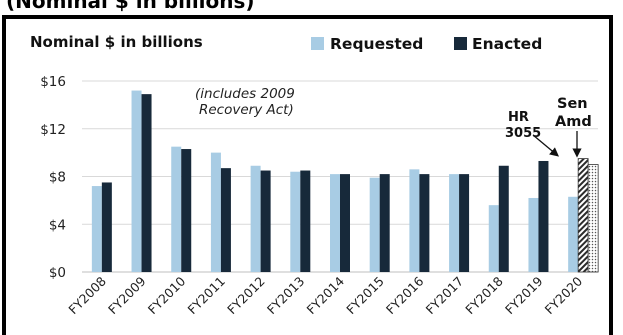 This screenshot has height=335, width=623. What do you see at coordinates (572, 104) in the screenshot?
I see `sen-amd-label-line1: Sen` at bounding box center [572, 104].